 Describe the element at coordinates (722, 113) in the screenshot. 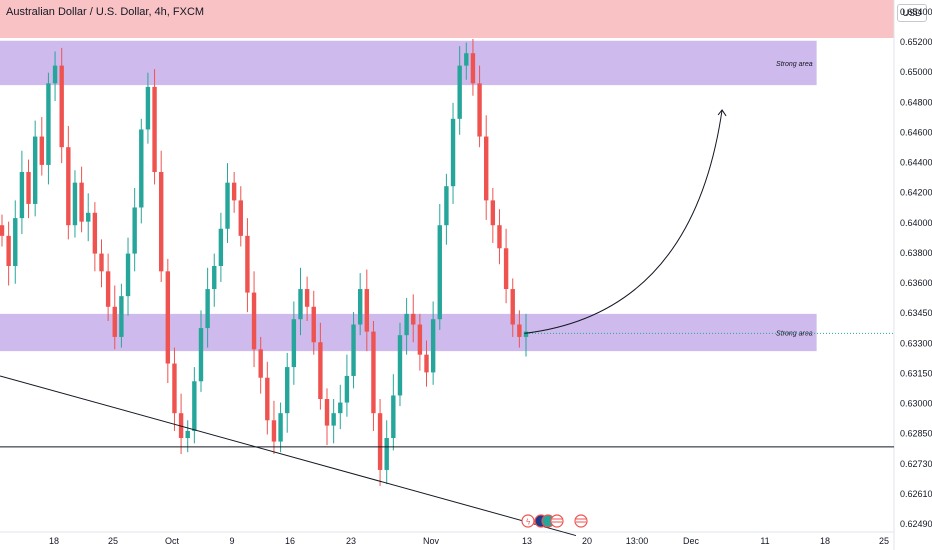

I see `arrow-head-icon` at that location.